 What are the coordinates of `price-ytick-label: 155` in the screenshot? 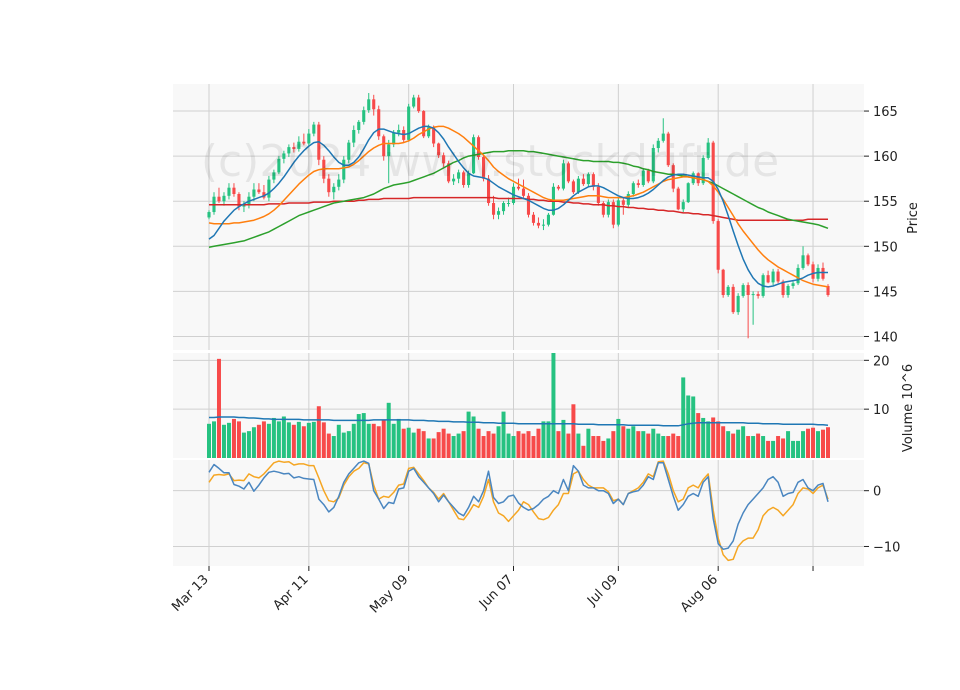 It's located at (885, 202).